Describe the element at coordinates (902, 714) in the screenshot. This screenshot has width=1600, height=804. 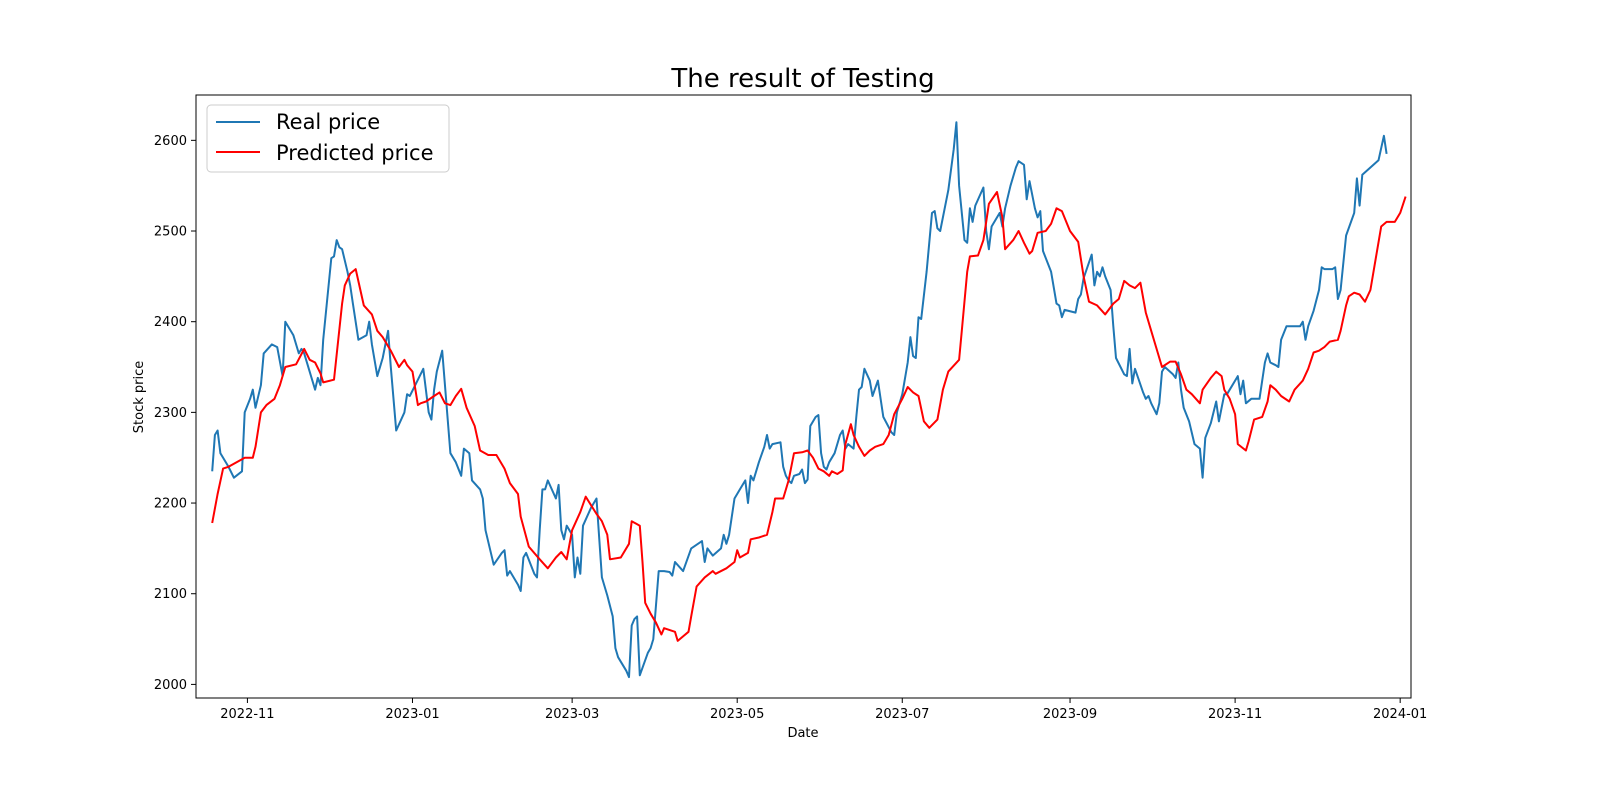
I see `x-tick-label: 2023-07` at that location.